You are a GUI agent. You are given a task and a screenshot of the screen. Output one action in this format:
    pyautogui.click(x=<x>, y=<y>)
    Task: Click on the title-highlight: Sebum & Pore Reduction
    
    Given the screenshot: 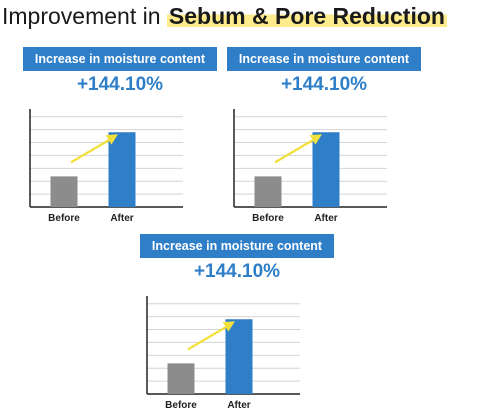 What is the action you would take?
    pyautogui.click(x=306, y=16)
    